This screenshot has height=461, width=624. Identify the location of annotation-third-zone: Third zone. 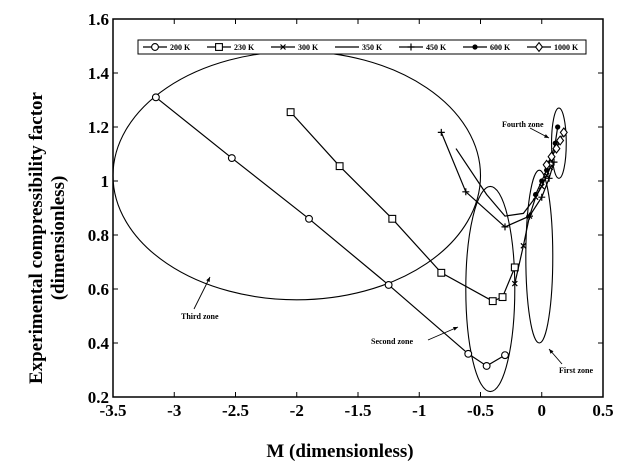
(200, 298).